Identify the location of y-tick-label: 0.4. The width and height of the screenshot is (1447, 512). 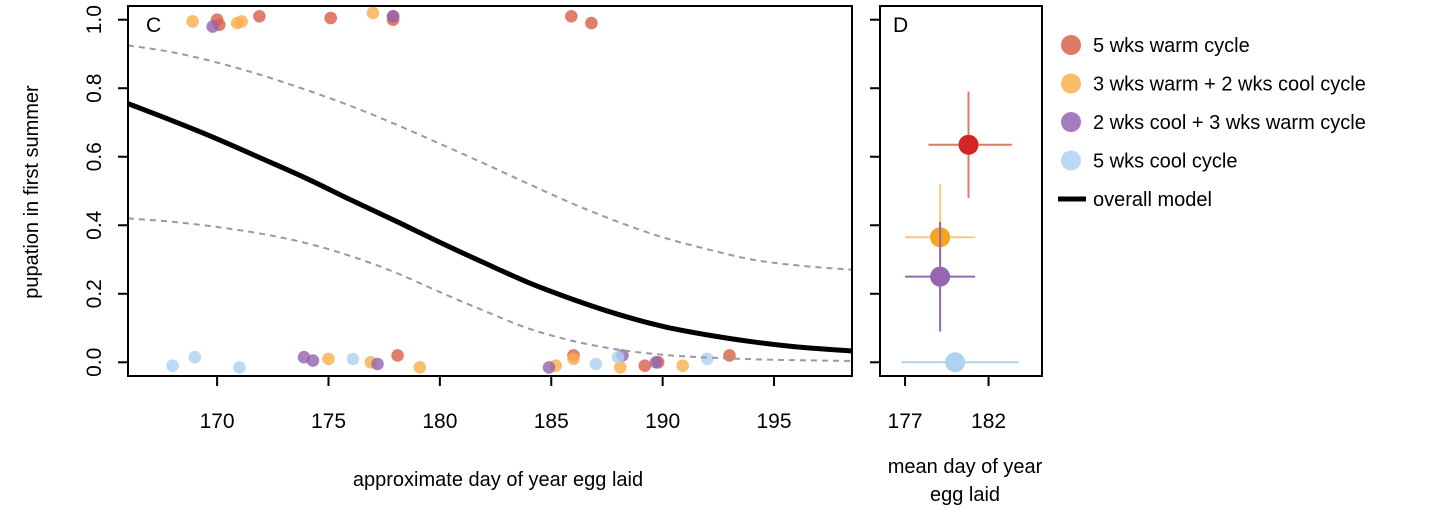
(94, 225).